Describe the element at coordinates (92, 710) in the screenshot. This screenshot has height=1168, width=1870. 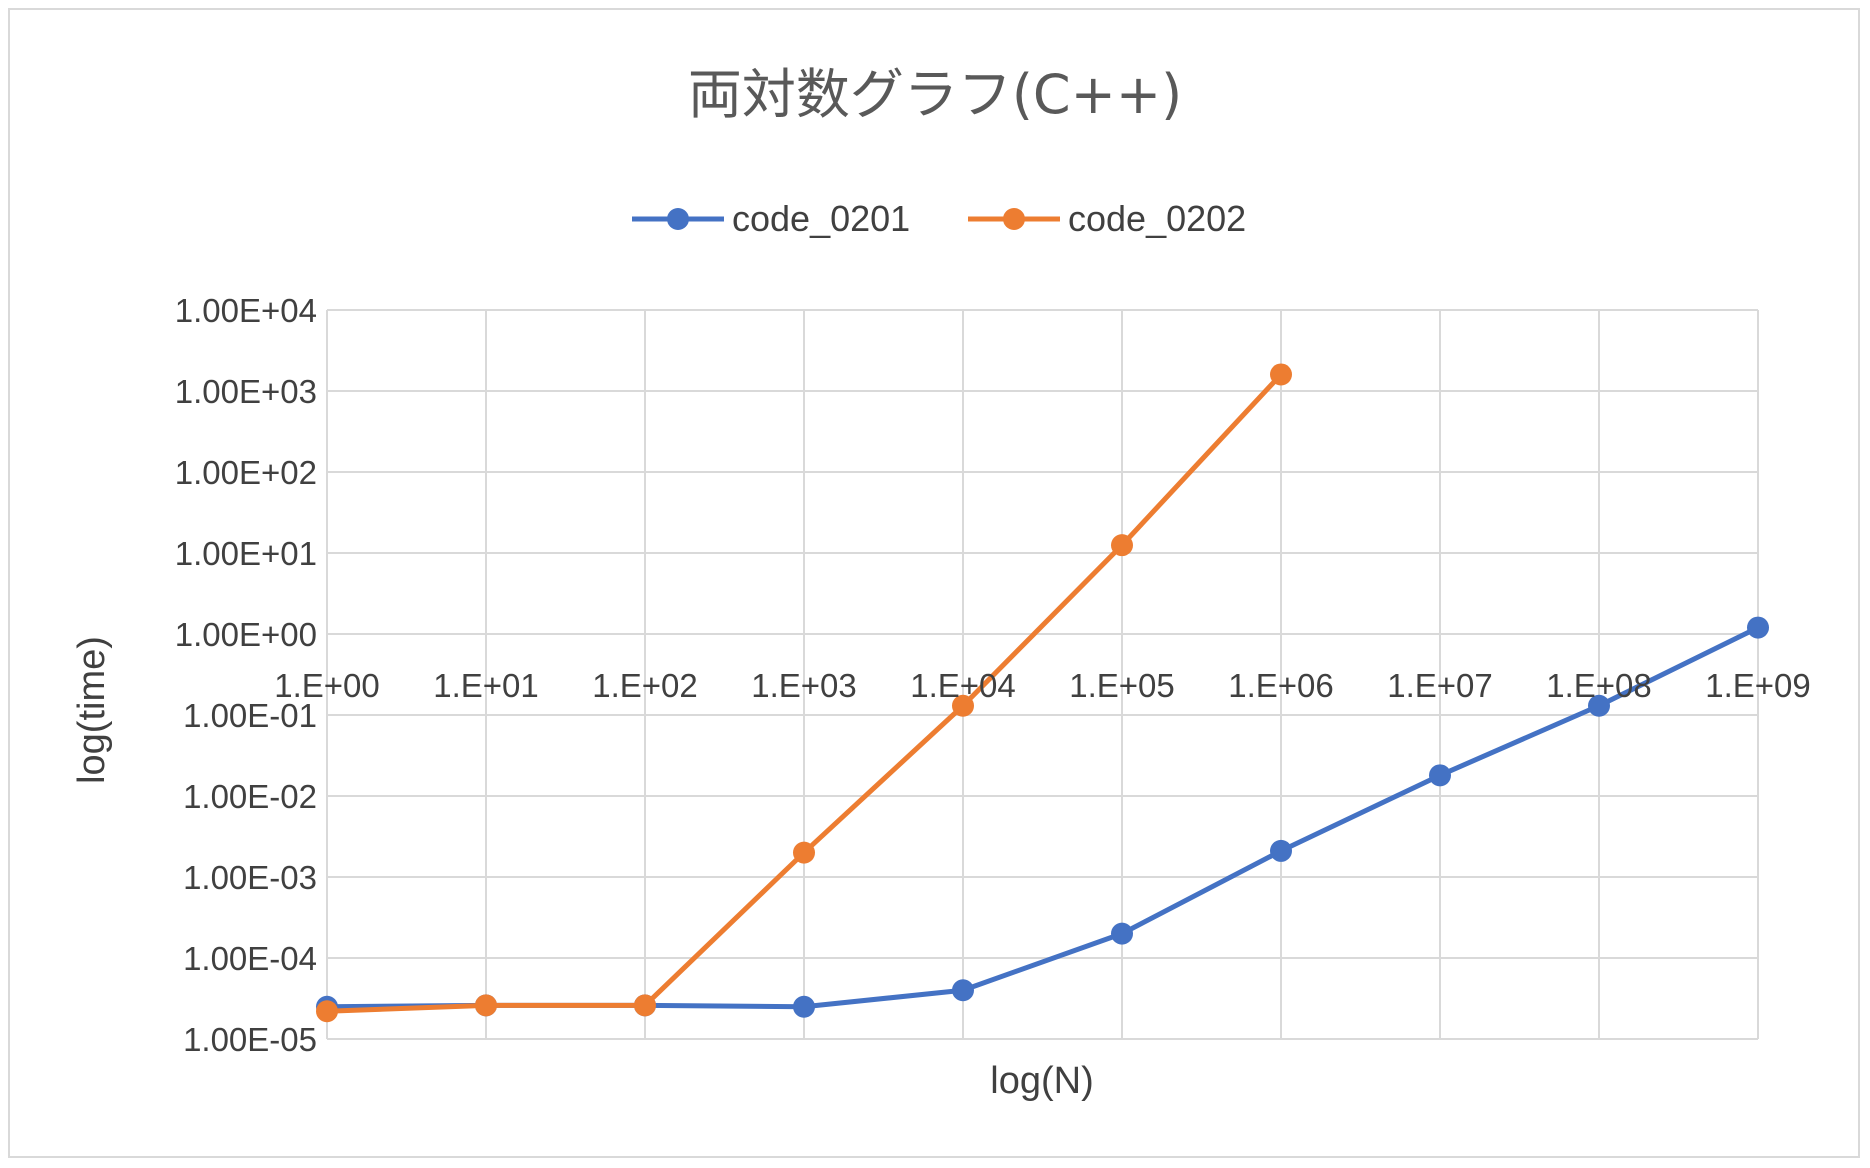
I see `y-axis-title: log(time)` at that location.